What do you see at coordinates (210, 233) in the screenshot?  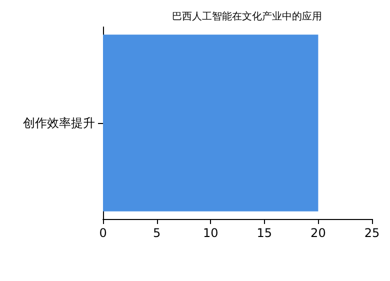 I see `x-tick-label: 10` at bounding box center [210, 233].